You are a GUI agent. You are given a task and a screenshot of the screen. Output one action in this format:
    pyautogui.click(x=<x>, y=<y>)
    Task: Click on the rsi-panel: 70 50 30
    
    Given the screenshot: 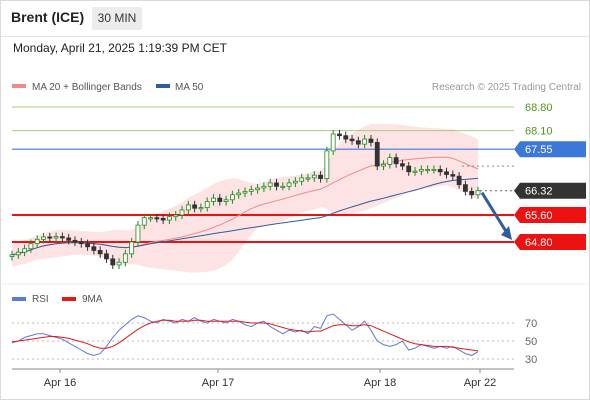 What is the action you would take?
    pyautogui.click(x=274, y=339)
    